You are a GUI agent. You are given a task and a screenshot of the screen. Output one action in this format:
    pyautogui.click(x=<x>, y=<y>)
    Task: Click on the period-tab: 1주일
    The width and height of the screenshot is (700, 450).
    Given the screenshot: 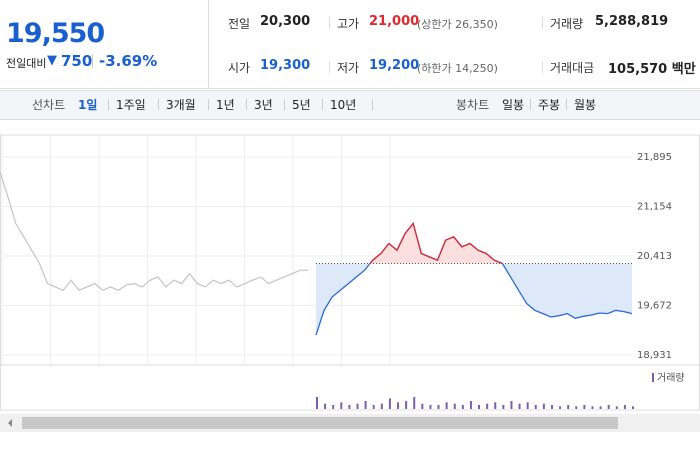 What is the action you would take?
    pyautogui.click(x=131, y=105)
    